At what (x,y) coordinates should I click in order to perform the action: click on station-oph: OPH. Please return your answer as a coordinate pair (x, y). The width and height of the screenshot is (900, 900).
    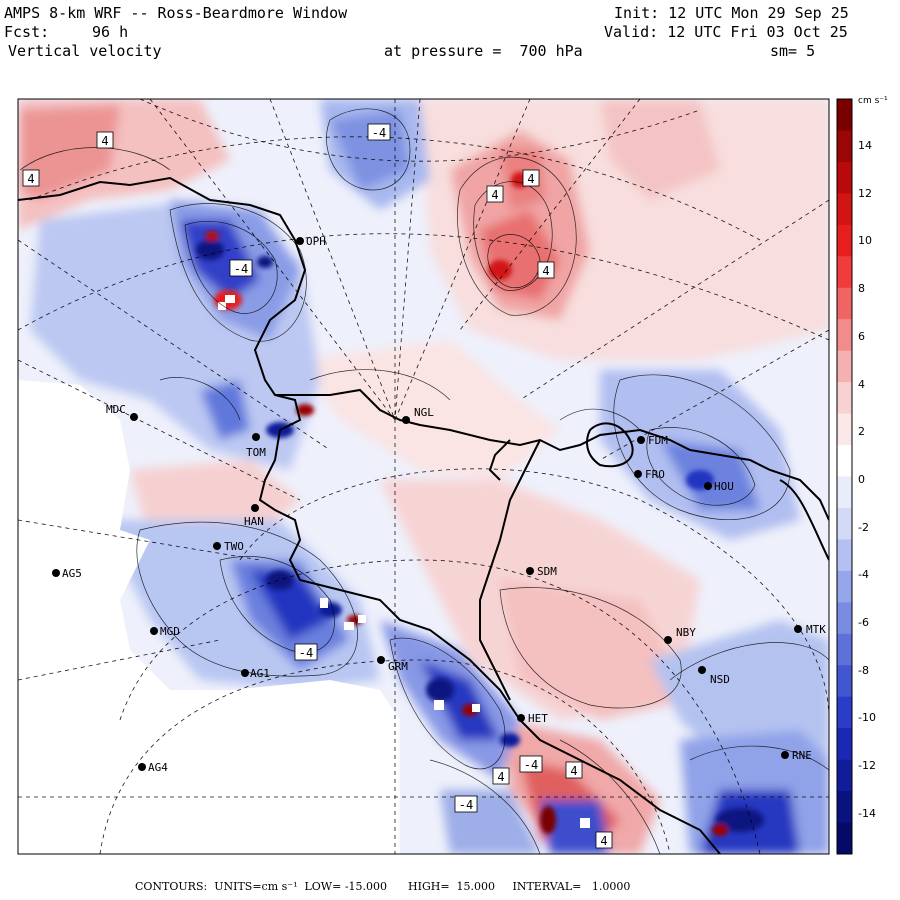
    Looking at the image, I should click on (311, 241).